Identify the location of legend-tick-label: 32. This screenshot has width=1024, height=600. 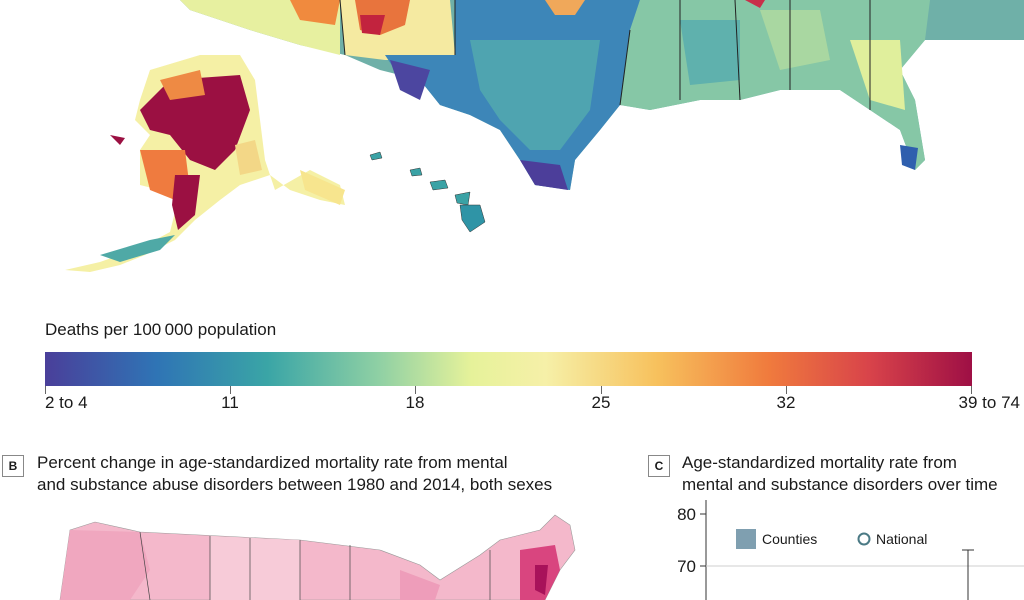
(786, 402).